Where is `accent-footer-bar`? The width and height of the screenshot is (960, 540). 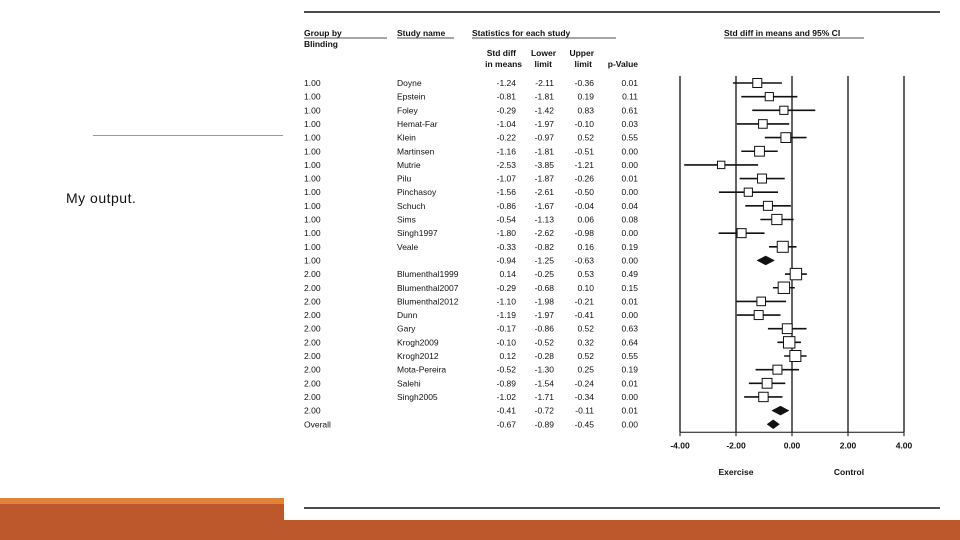
accent-footer-bar is located at coordinates (622, 530).